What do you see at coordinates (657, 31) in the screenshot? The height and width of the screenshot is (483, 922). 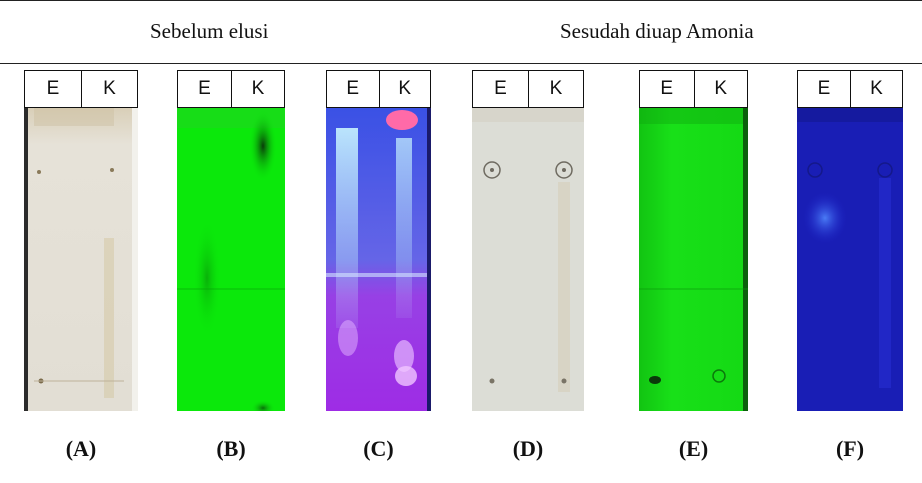 I see `heading-after-ammonia: Sesudah diuap Amonia` at bounding box center [657, 31].